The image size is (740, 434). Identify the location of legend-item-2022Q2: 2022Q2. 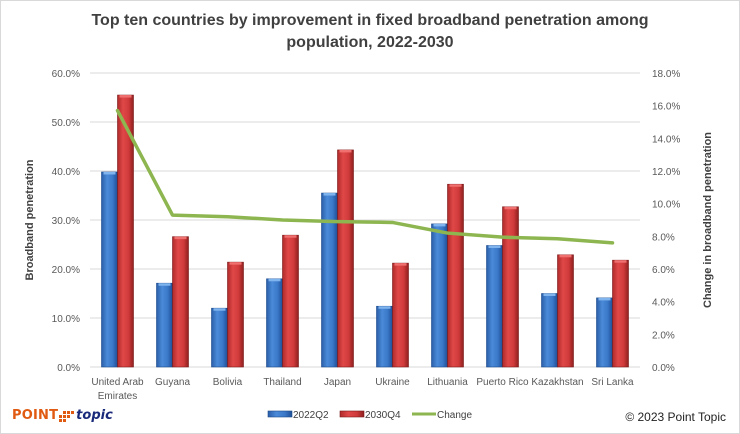
(298, 415).